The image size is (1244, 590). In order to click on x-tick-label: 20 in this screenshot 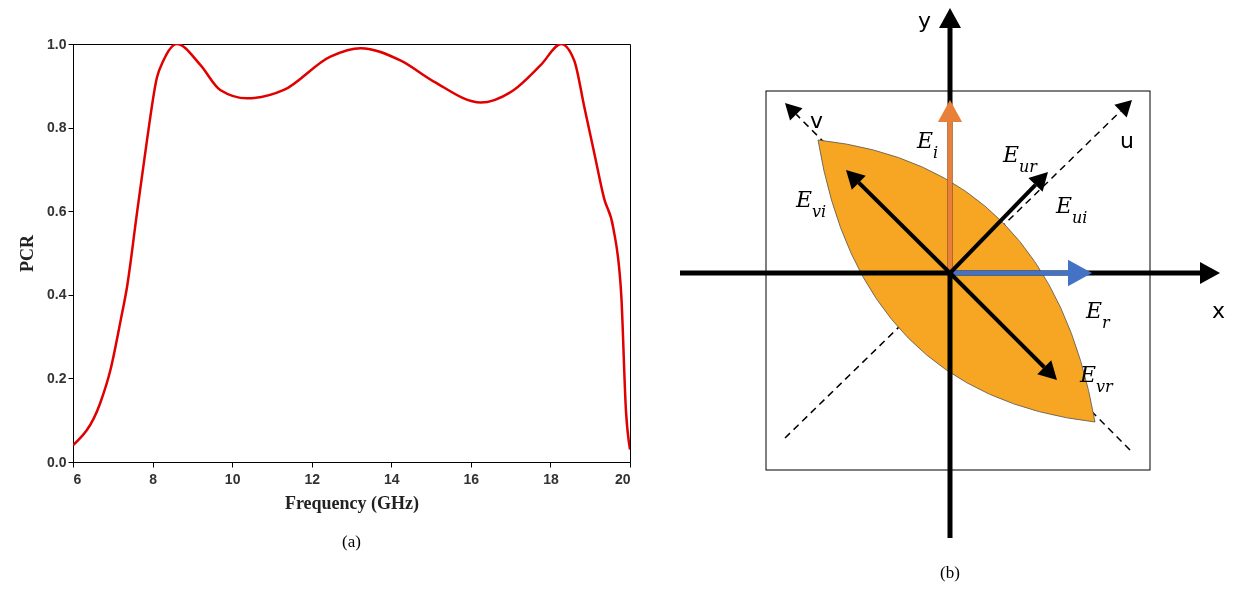, I will do `click(622, 478)`.